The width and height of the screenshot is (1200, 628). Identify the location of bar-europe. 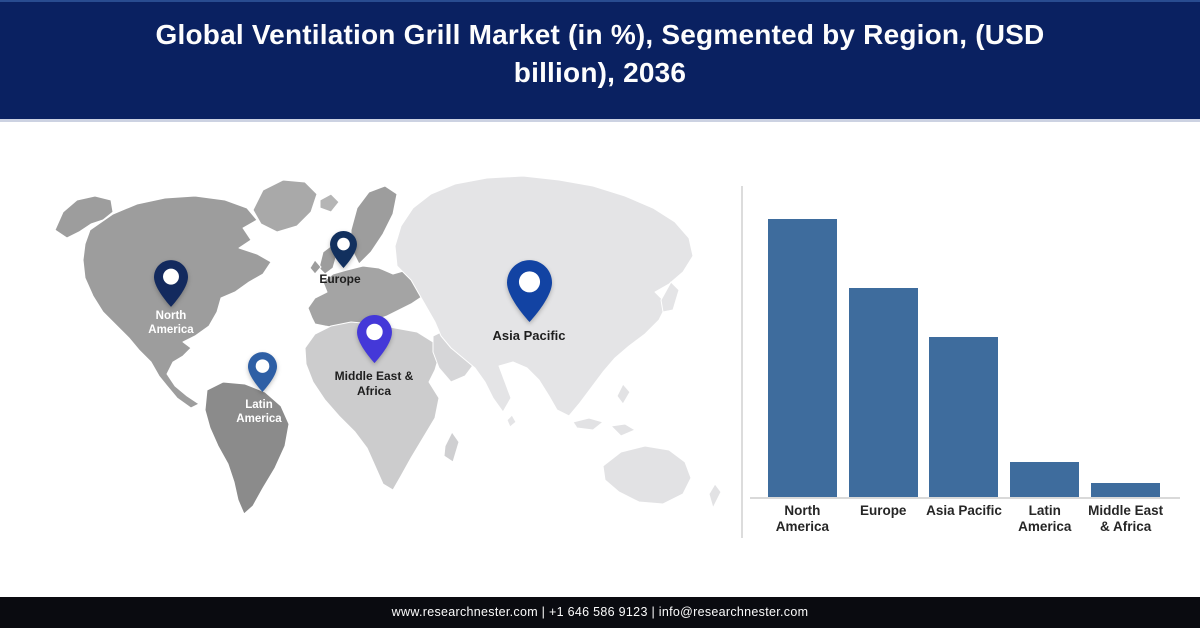
(883, 392).